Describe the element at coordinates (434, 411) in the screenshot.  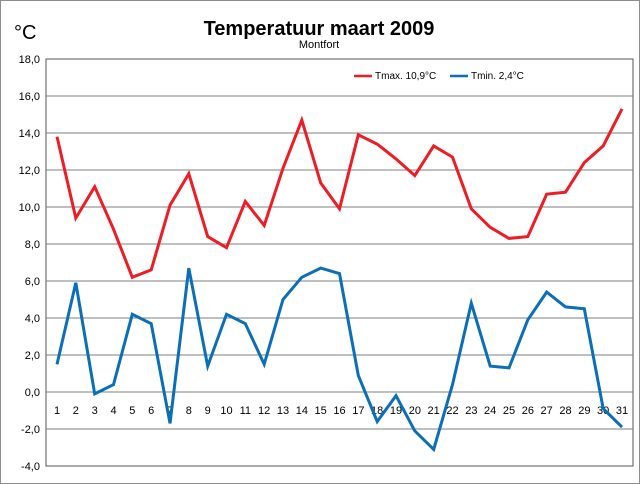
I see `x-tick-label: 21` at that location.